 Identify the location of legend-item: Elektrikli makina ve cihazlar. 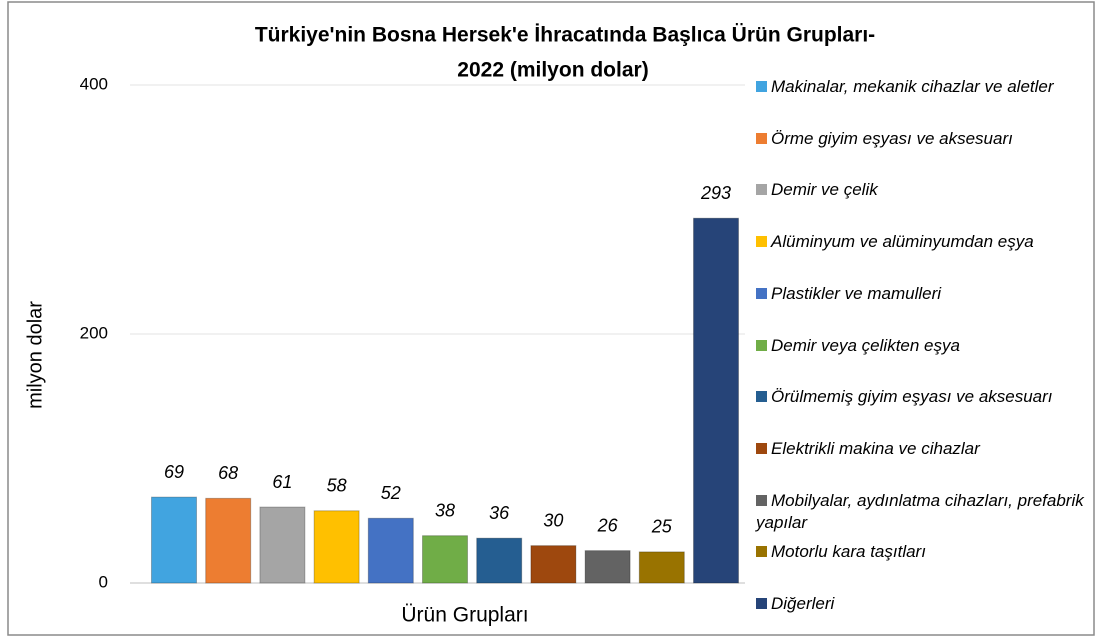
(924, 449).